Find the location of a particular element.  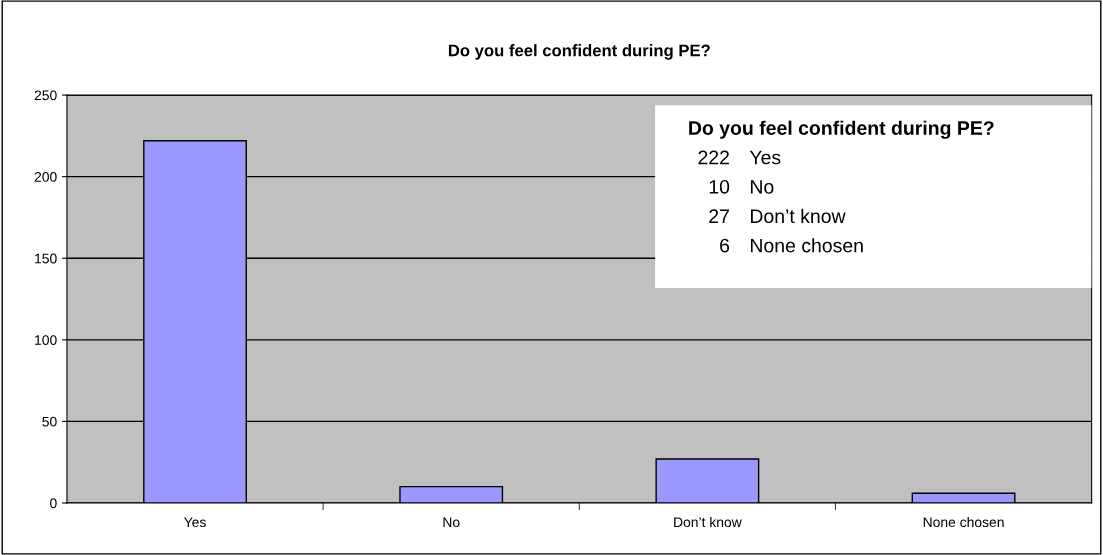

annotation: Do you feel confident during PE? is located at coordinates (841, 129).